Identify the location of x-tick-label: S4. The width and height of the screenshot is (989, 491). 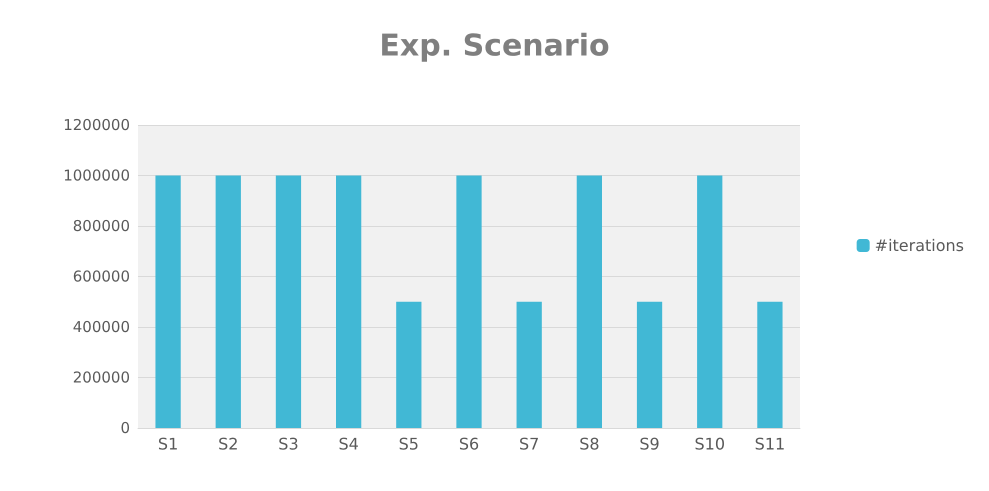
(348, 444).